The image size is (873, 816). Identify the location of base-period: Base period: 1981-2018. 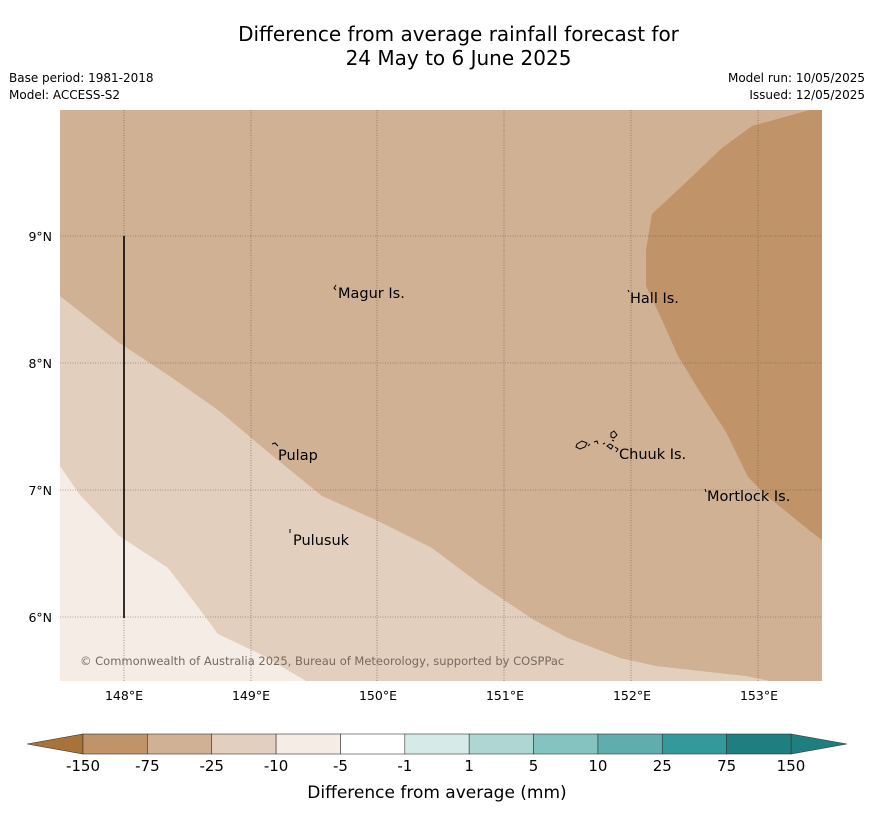
(81, 78).